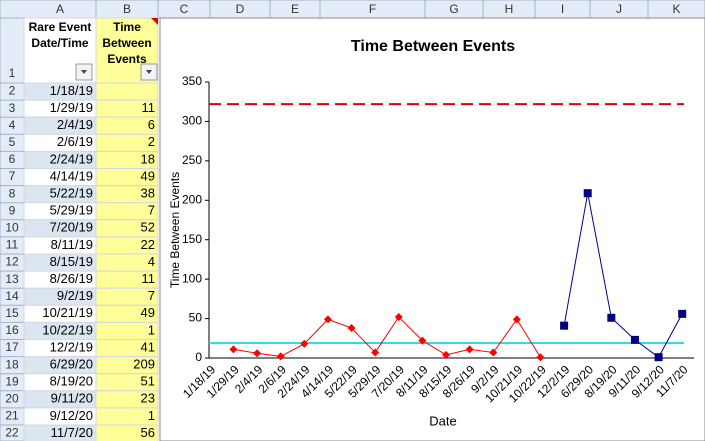  What do you see at coordinates (151, 124) in the screenshot?
I see `value-cell: 6` at bounding box center [151, 124].